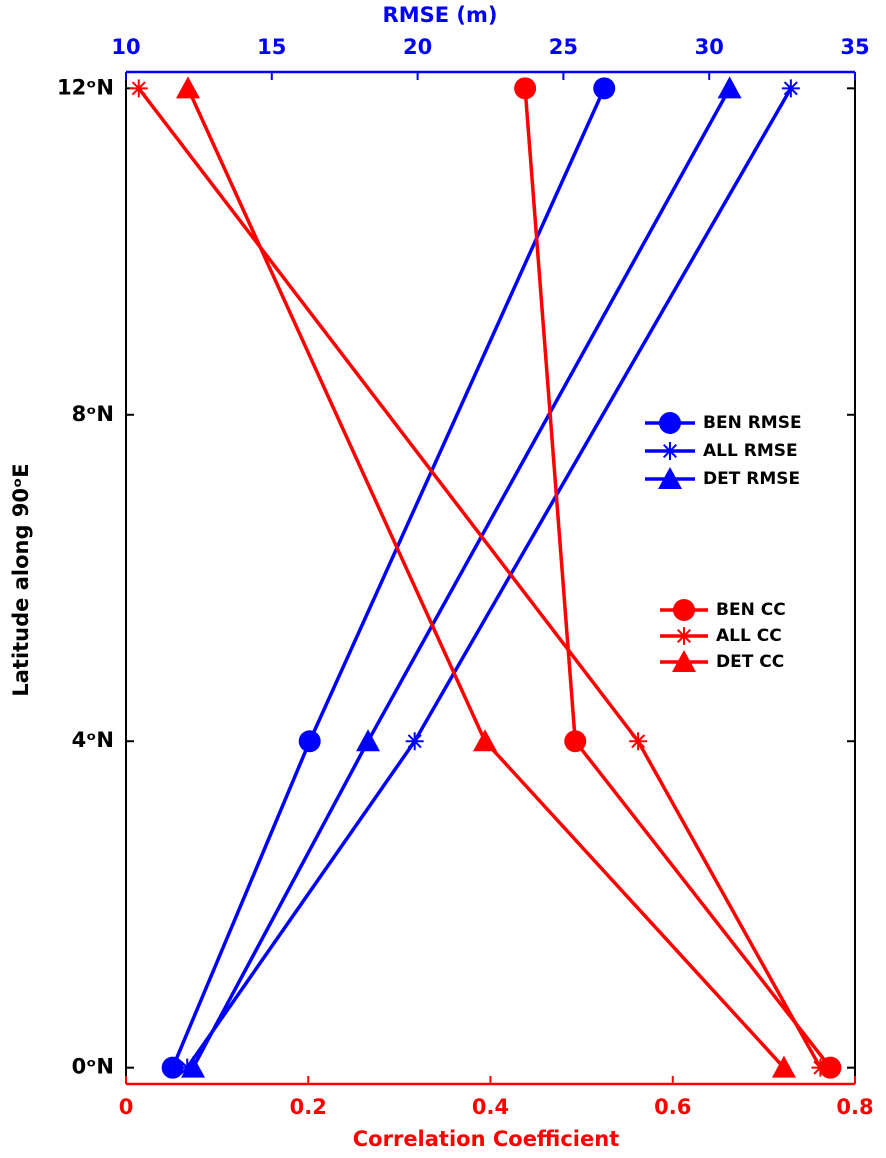 The image size is (886, 1158). What do you see at coordinates (126, 1107) in the screenshot?
I see `x-tick-label: 0` at bounding box center [126, 1107].